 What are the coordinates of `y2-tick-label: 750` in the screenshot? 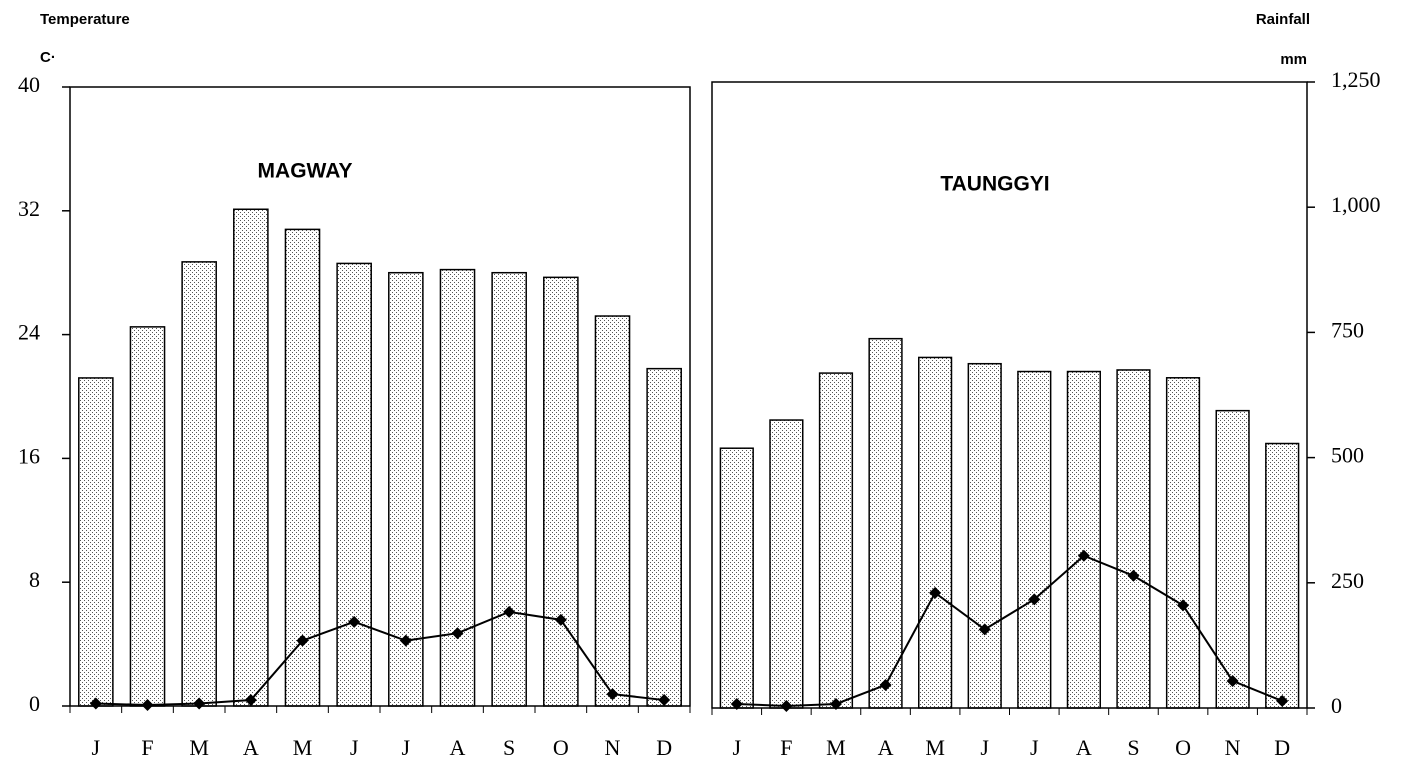 It's located at (1347, 329).